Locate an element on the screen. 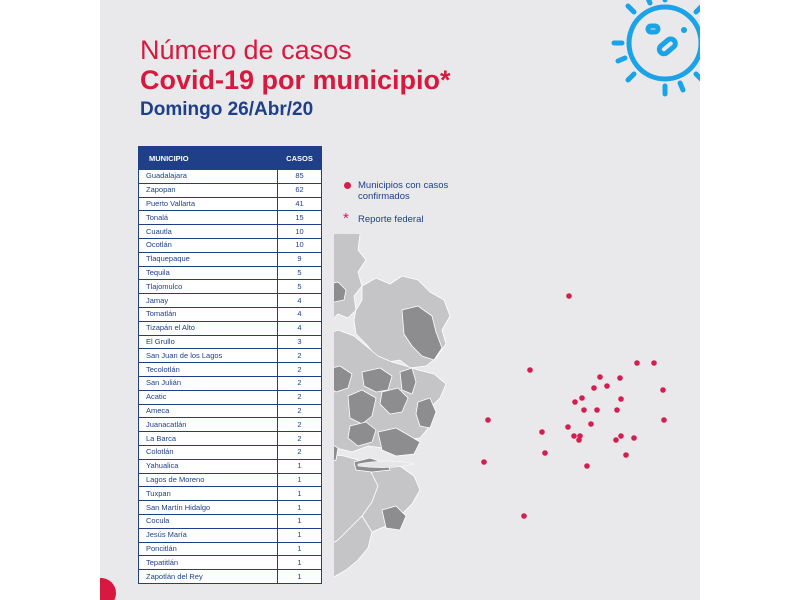 Image resolution: width=800 pixels, height=600 pixels. map-region-tequila is located at coordinates (343, 379).